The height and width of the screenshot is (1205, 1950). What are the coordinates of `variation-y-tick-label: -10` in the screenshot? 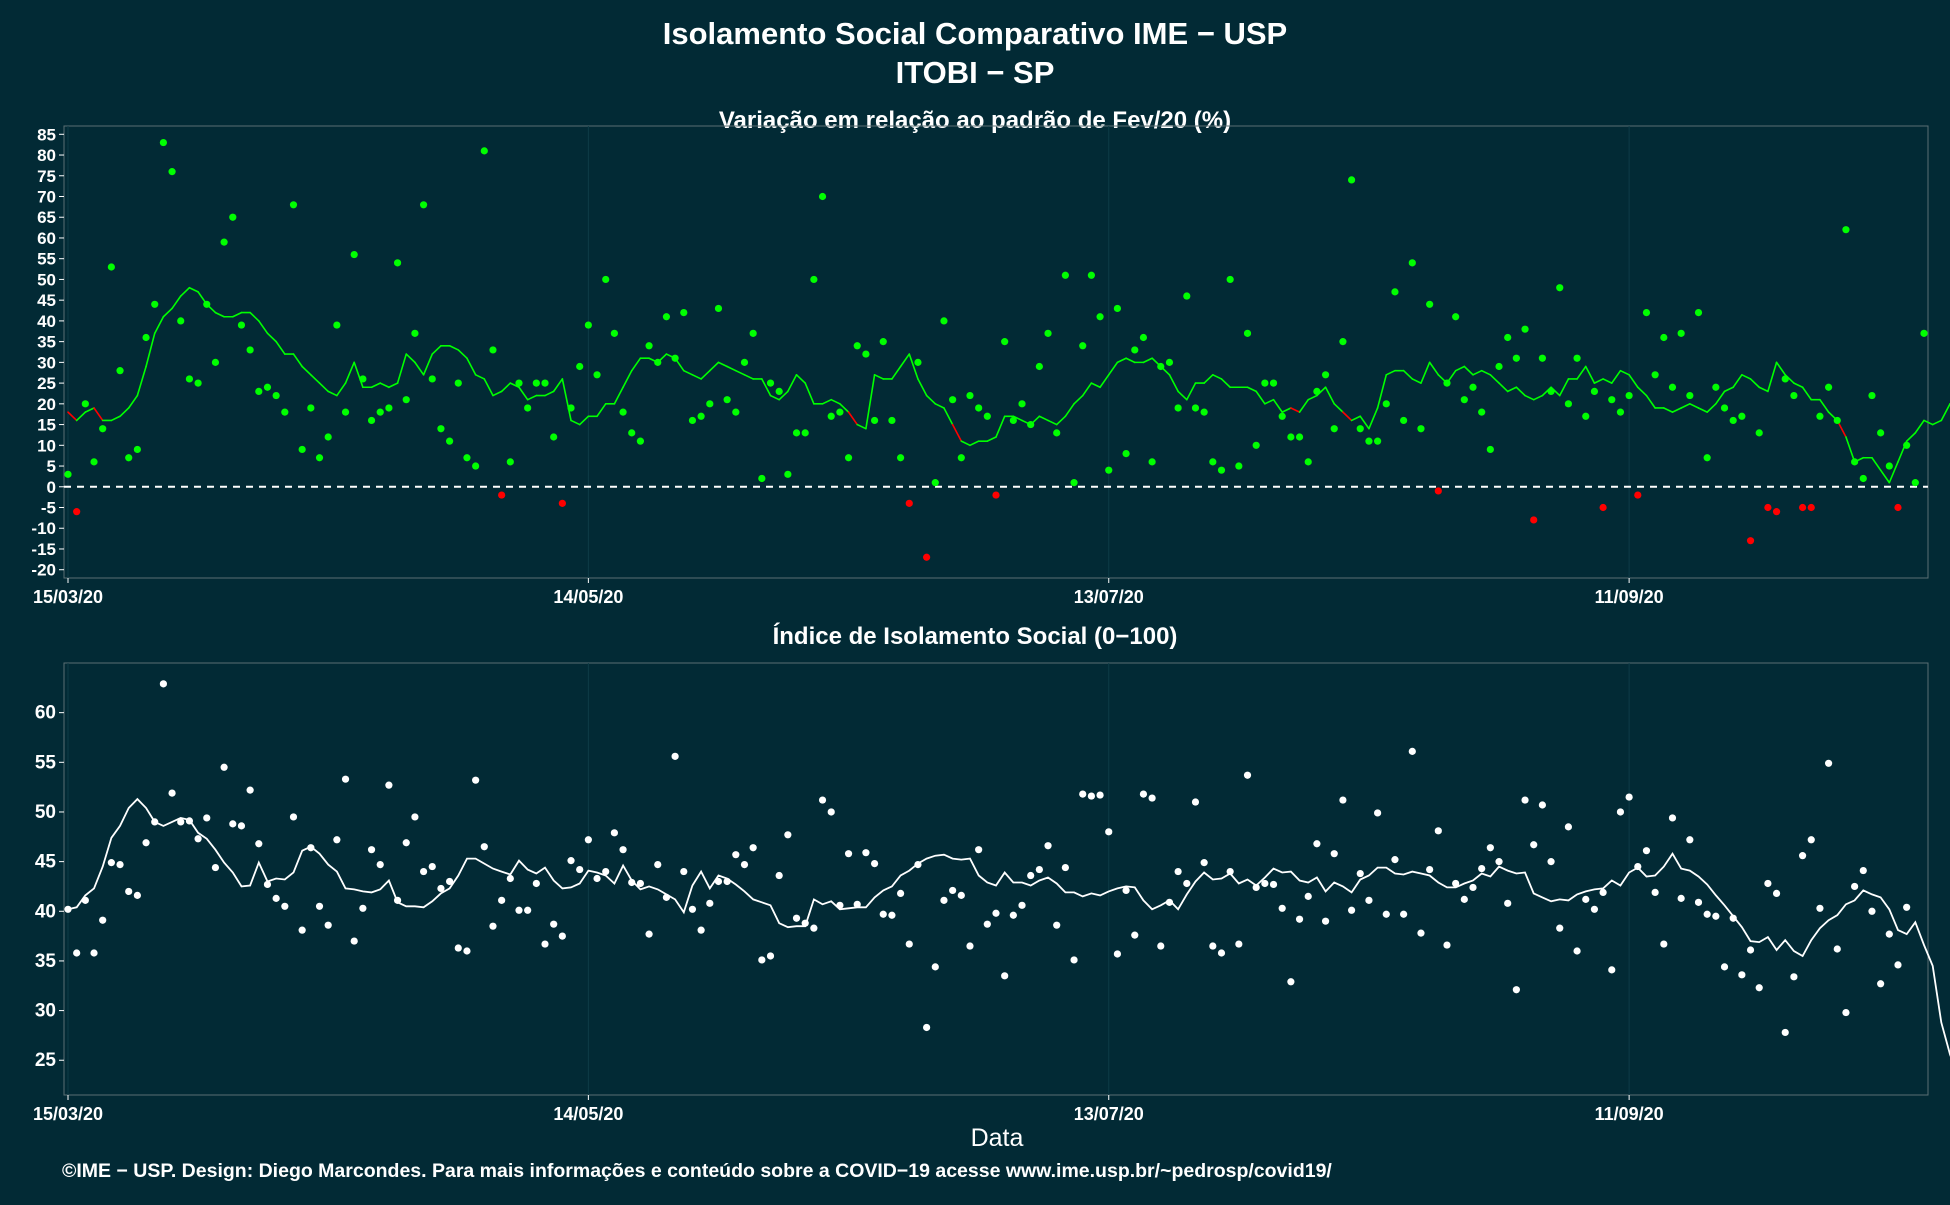 It's located at (43, 528).